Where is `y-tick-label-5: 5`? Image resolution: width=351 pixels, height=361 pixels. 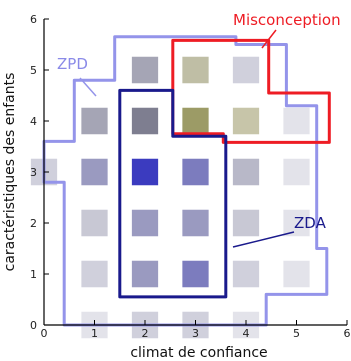 y-tick-label-5: 5 is located at coordinates (33, 70).